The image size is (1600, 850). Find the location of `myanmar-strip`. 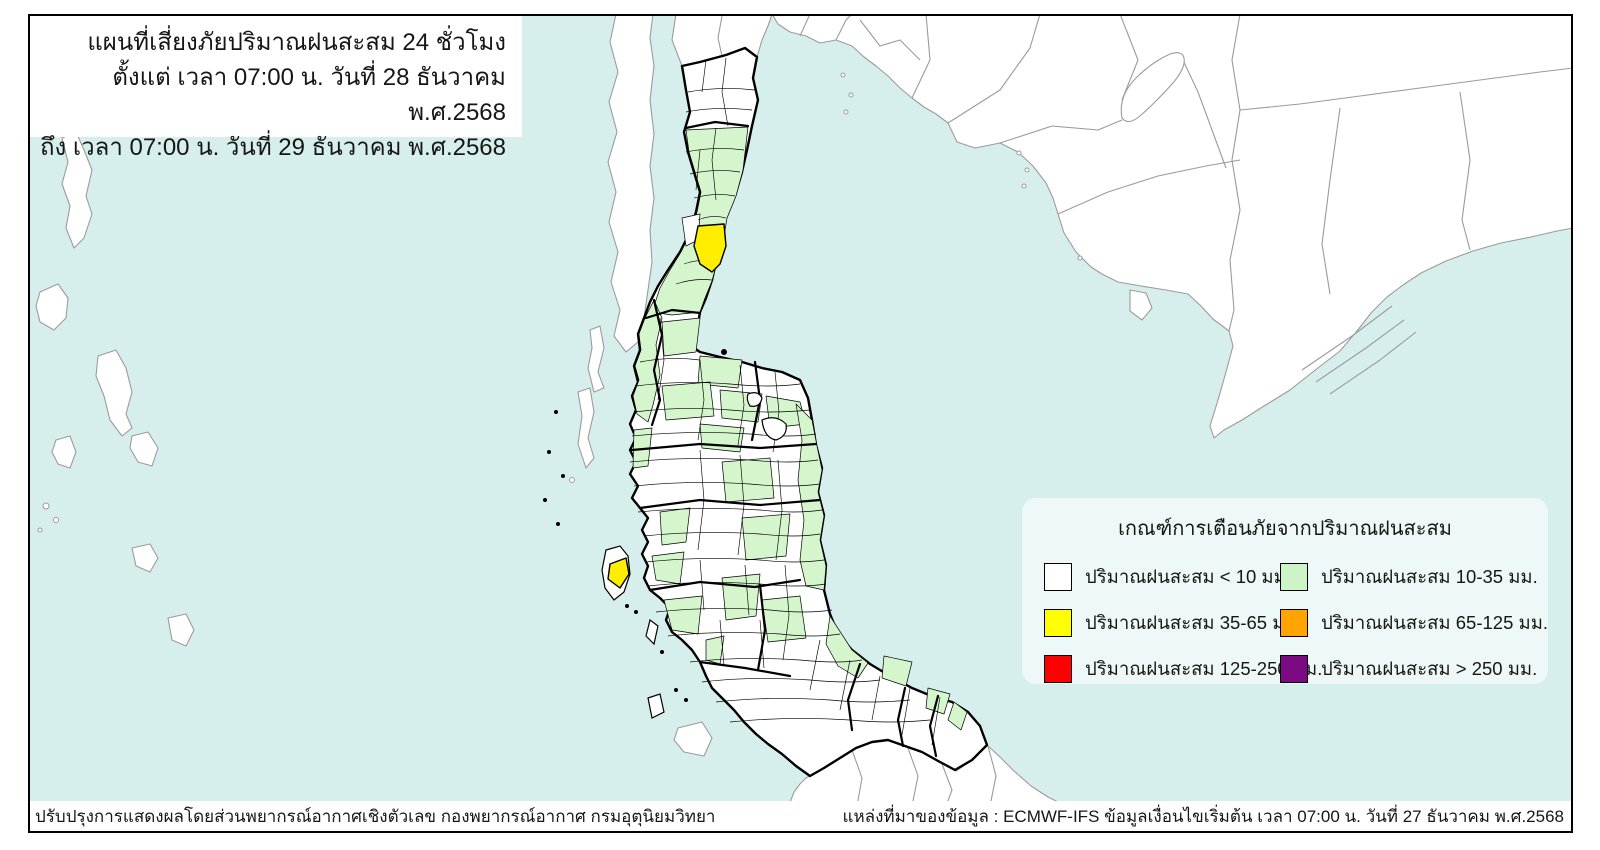

myanmar-strip is located at coordinates (631, 184).